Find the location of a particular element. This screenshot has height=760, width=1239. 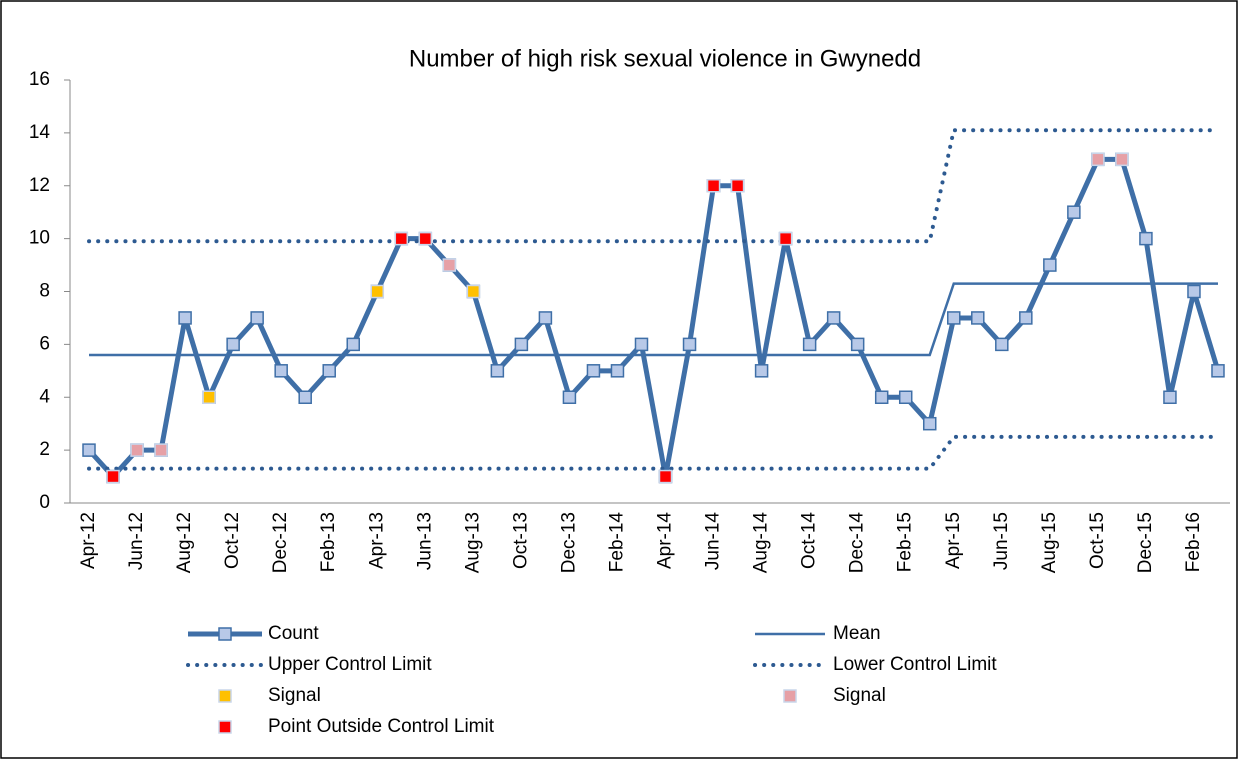

x-tick-label: Oct-12 is located at coordinates (232, 540).